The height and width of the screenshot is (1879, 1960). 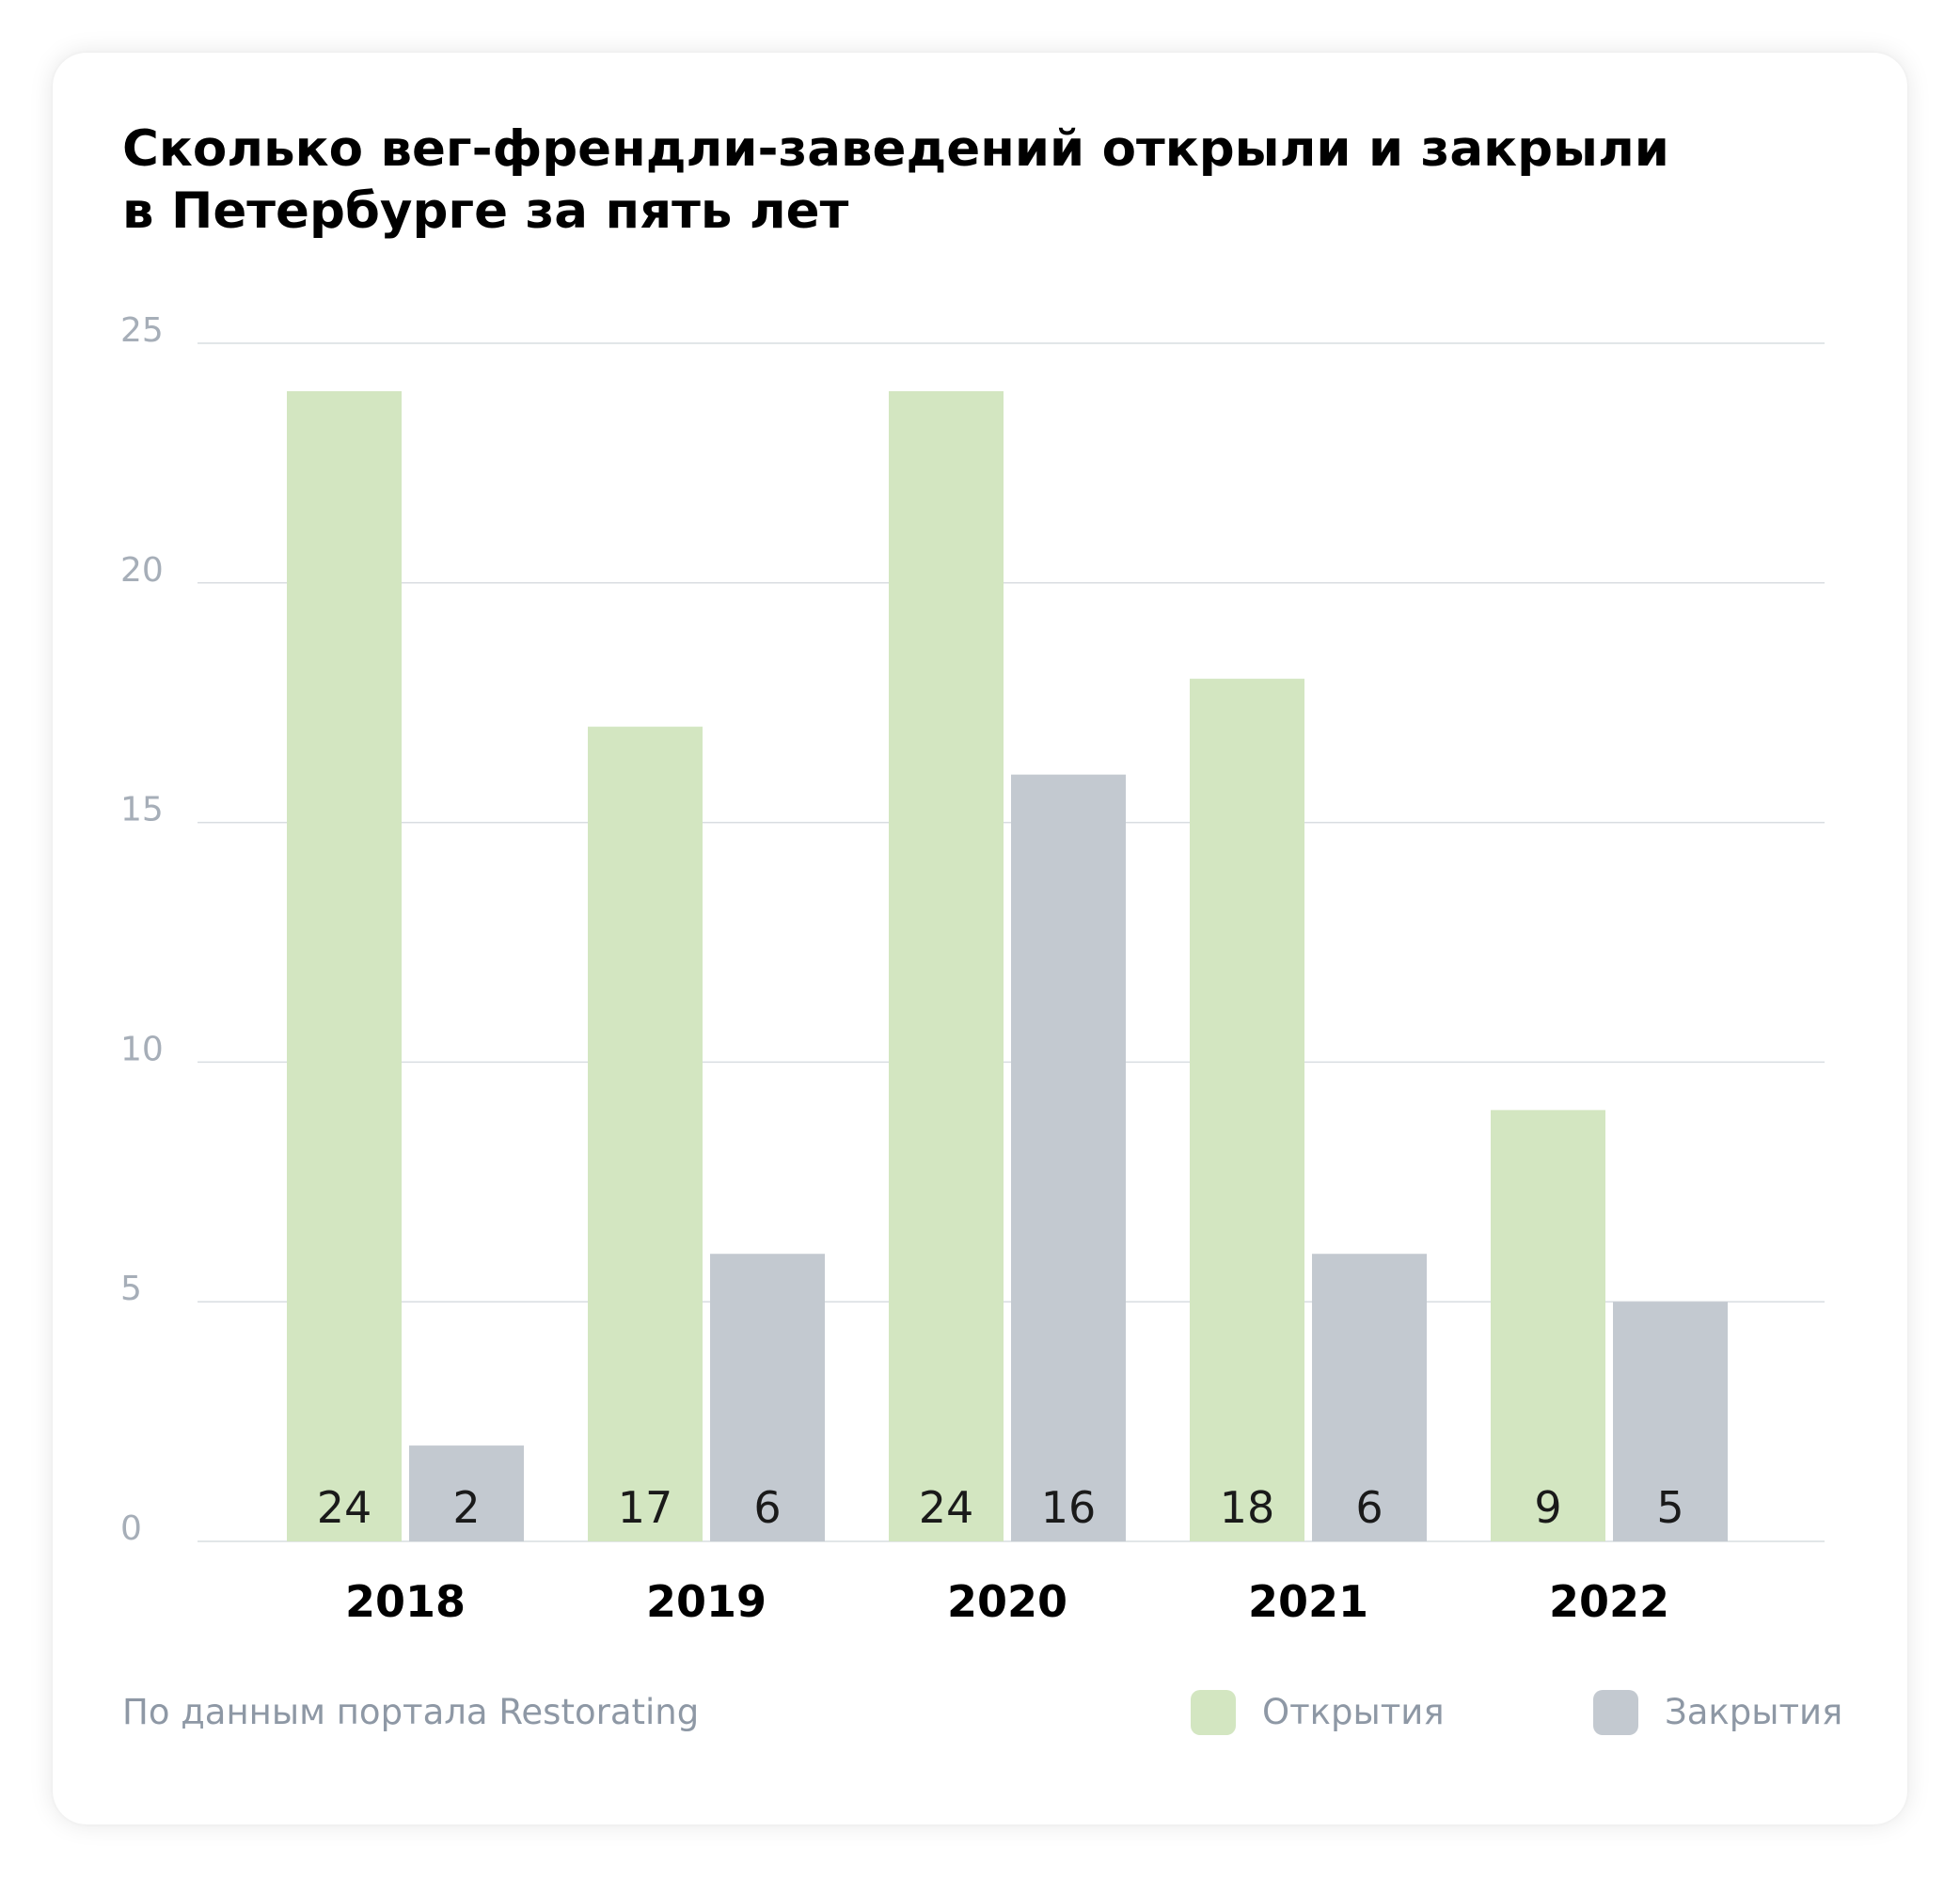 I want to click on bar-closings-2018, so click(x=467, y=1493).